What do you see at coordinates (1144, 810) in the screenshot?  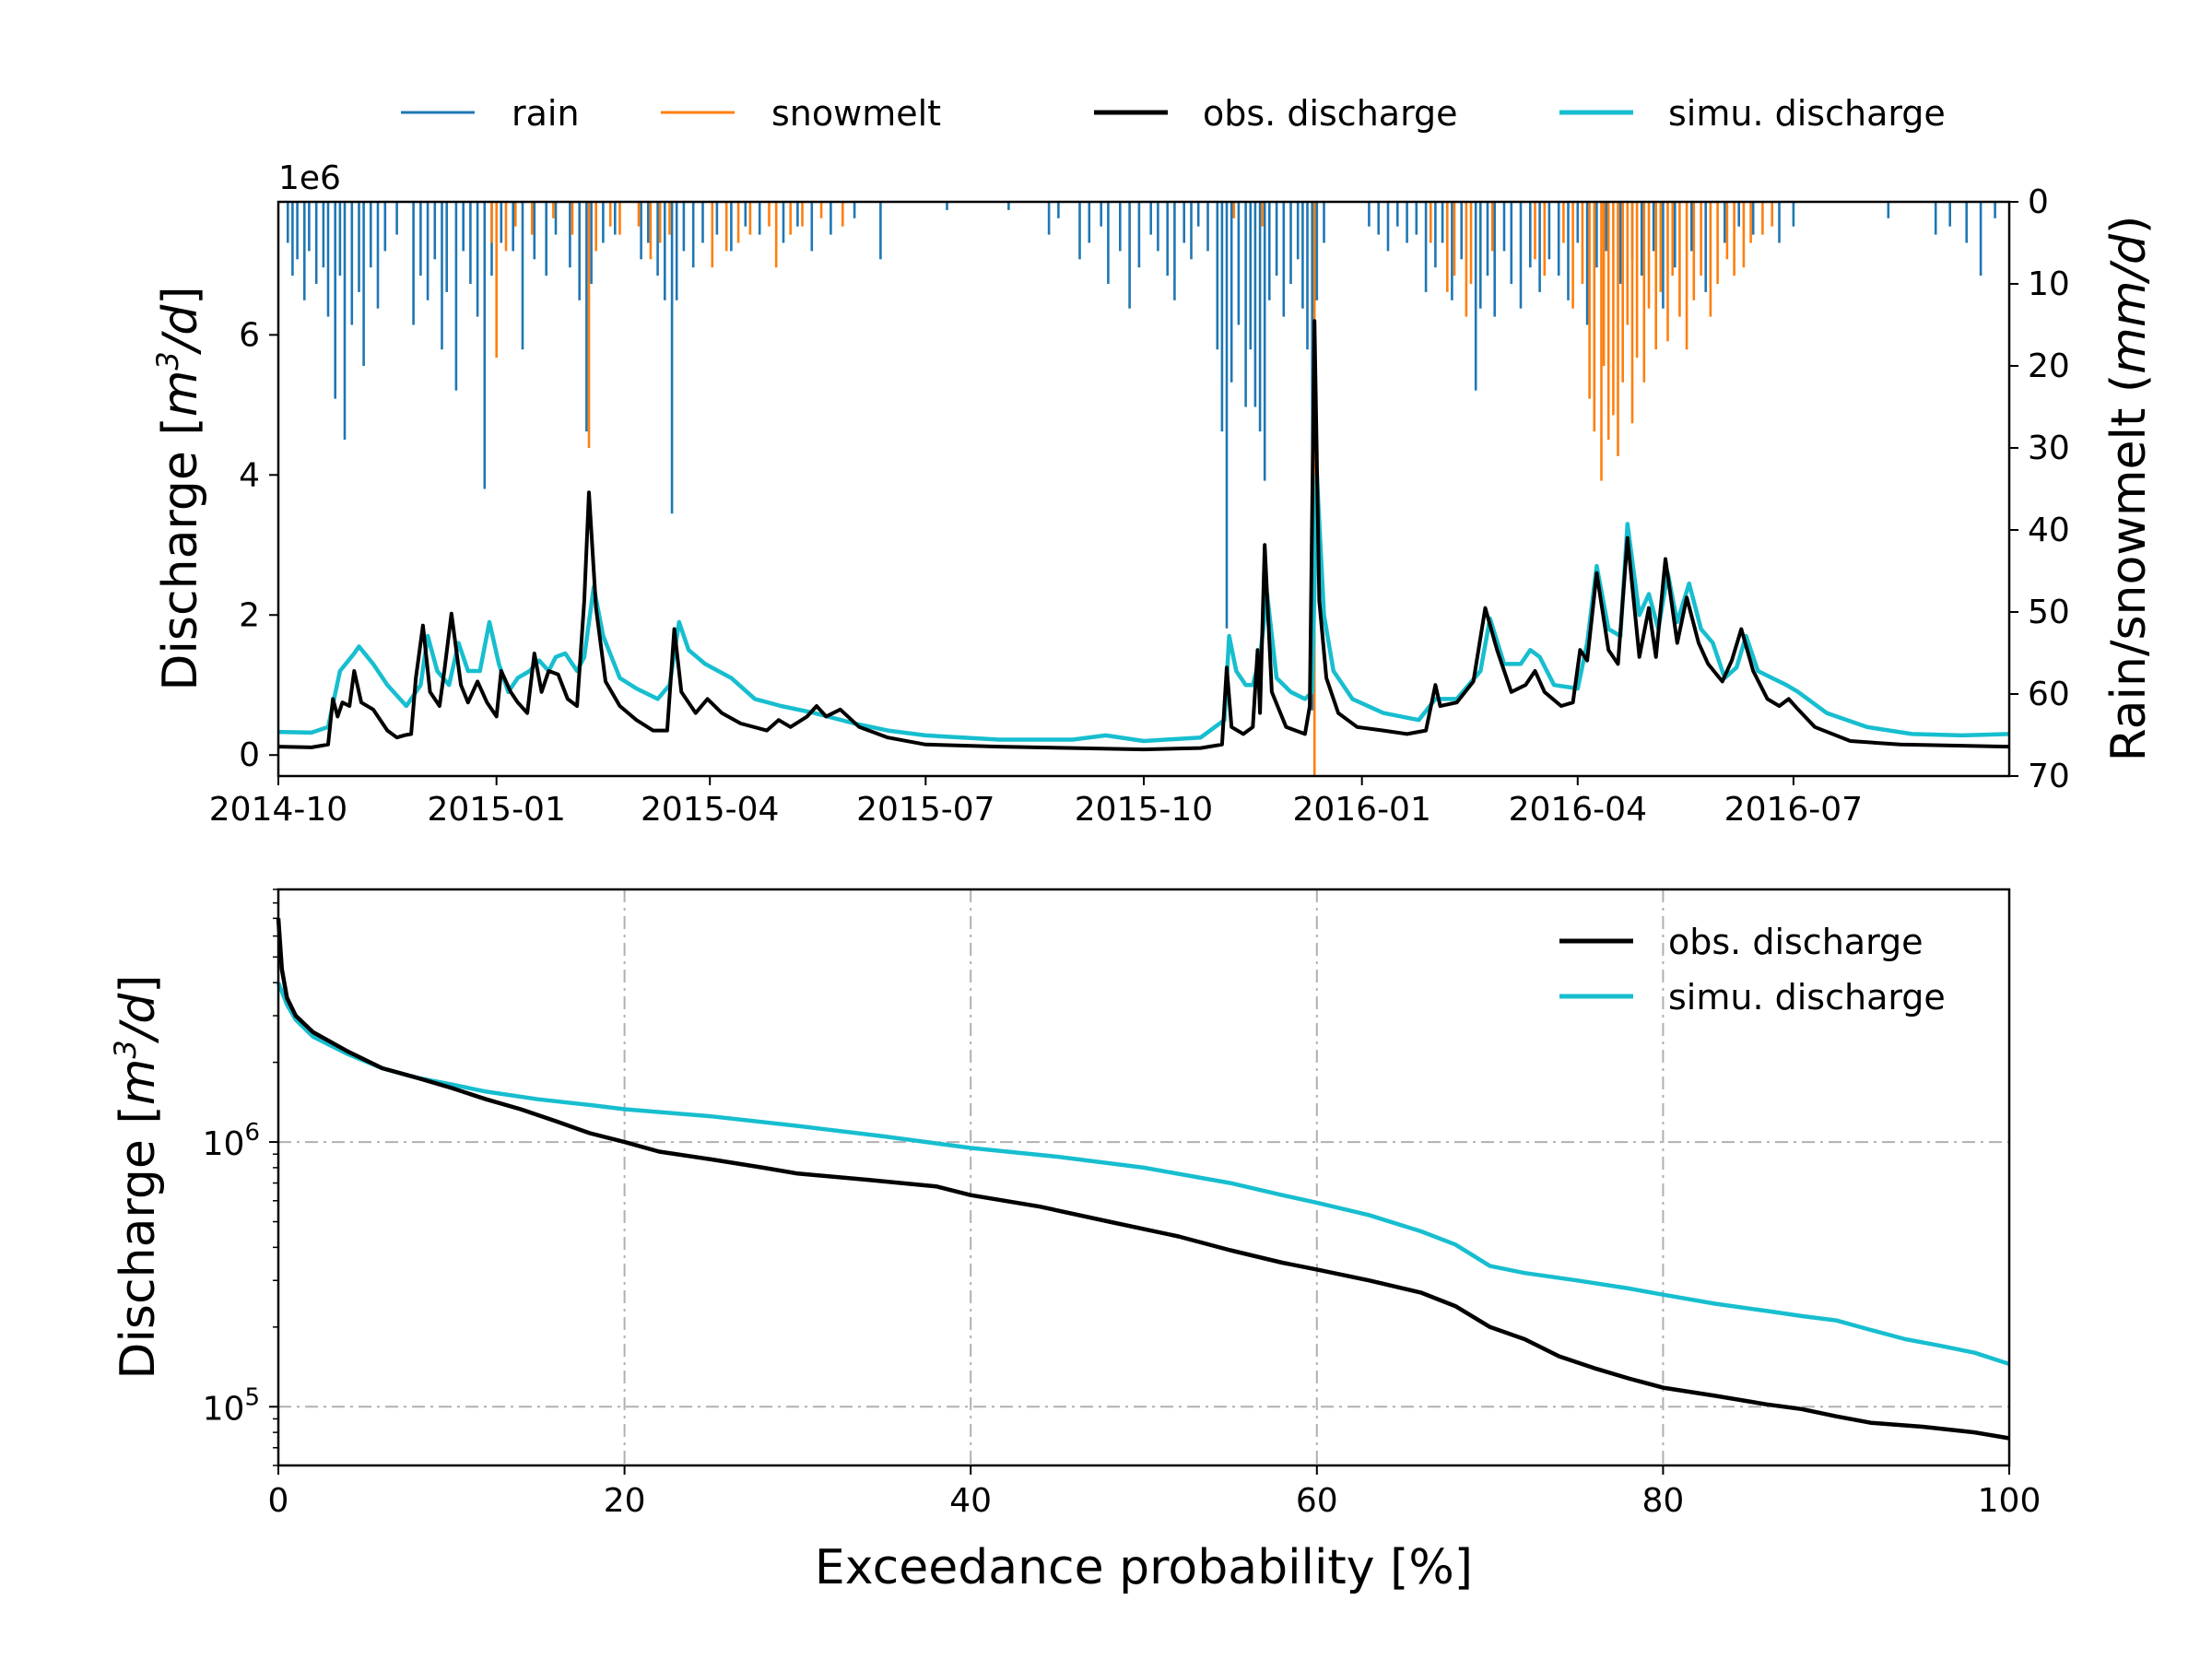 I see `top-x-tick-label: 2015-10` at bounding box center [1144, 810].